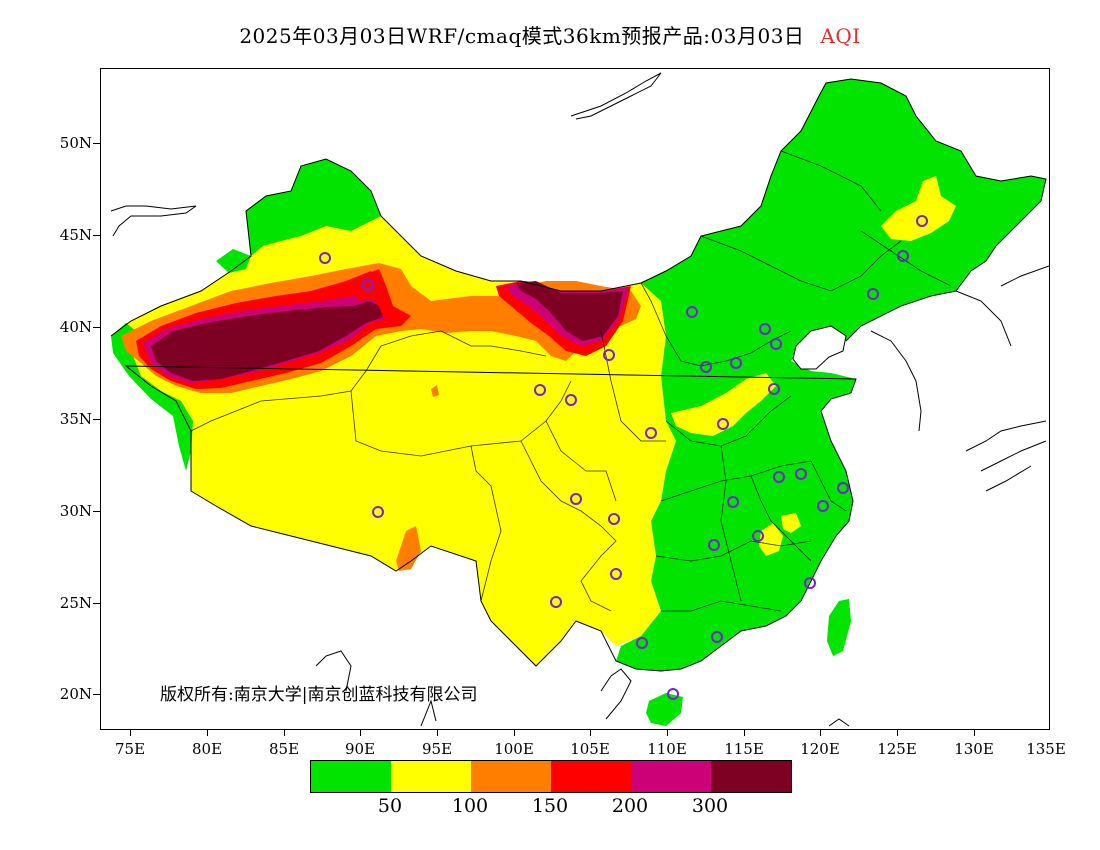 The height and width of the screenshot is (850, 1100). I want to click on aqi-zone-green-north-xinjiang, so click(313, 207).